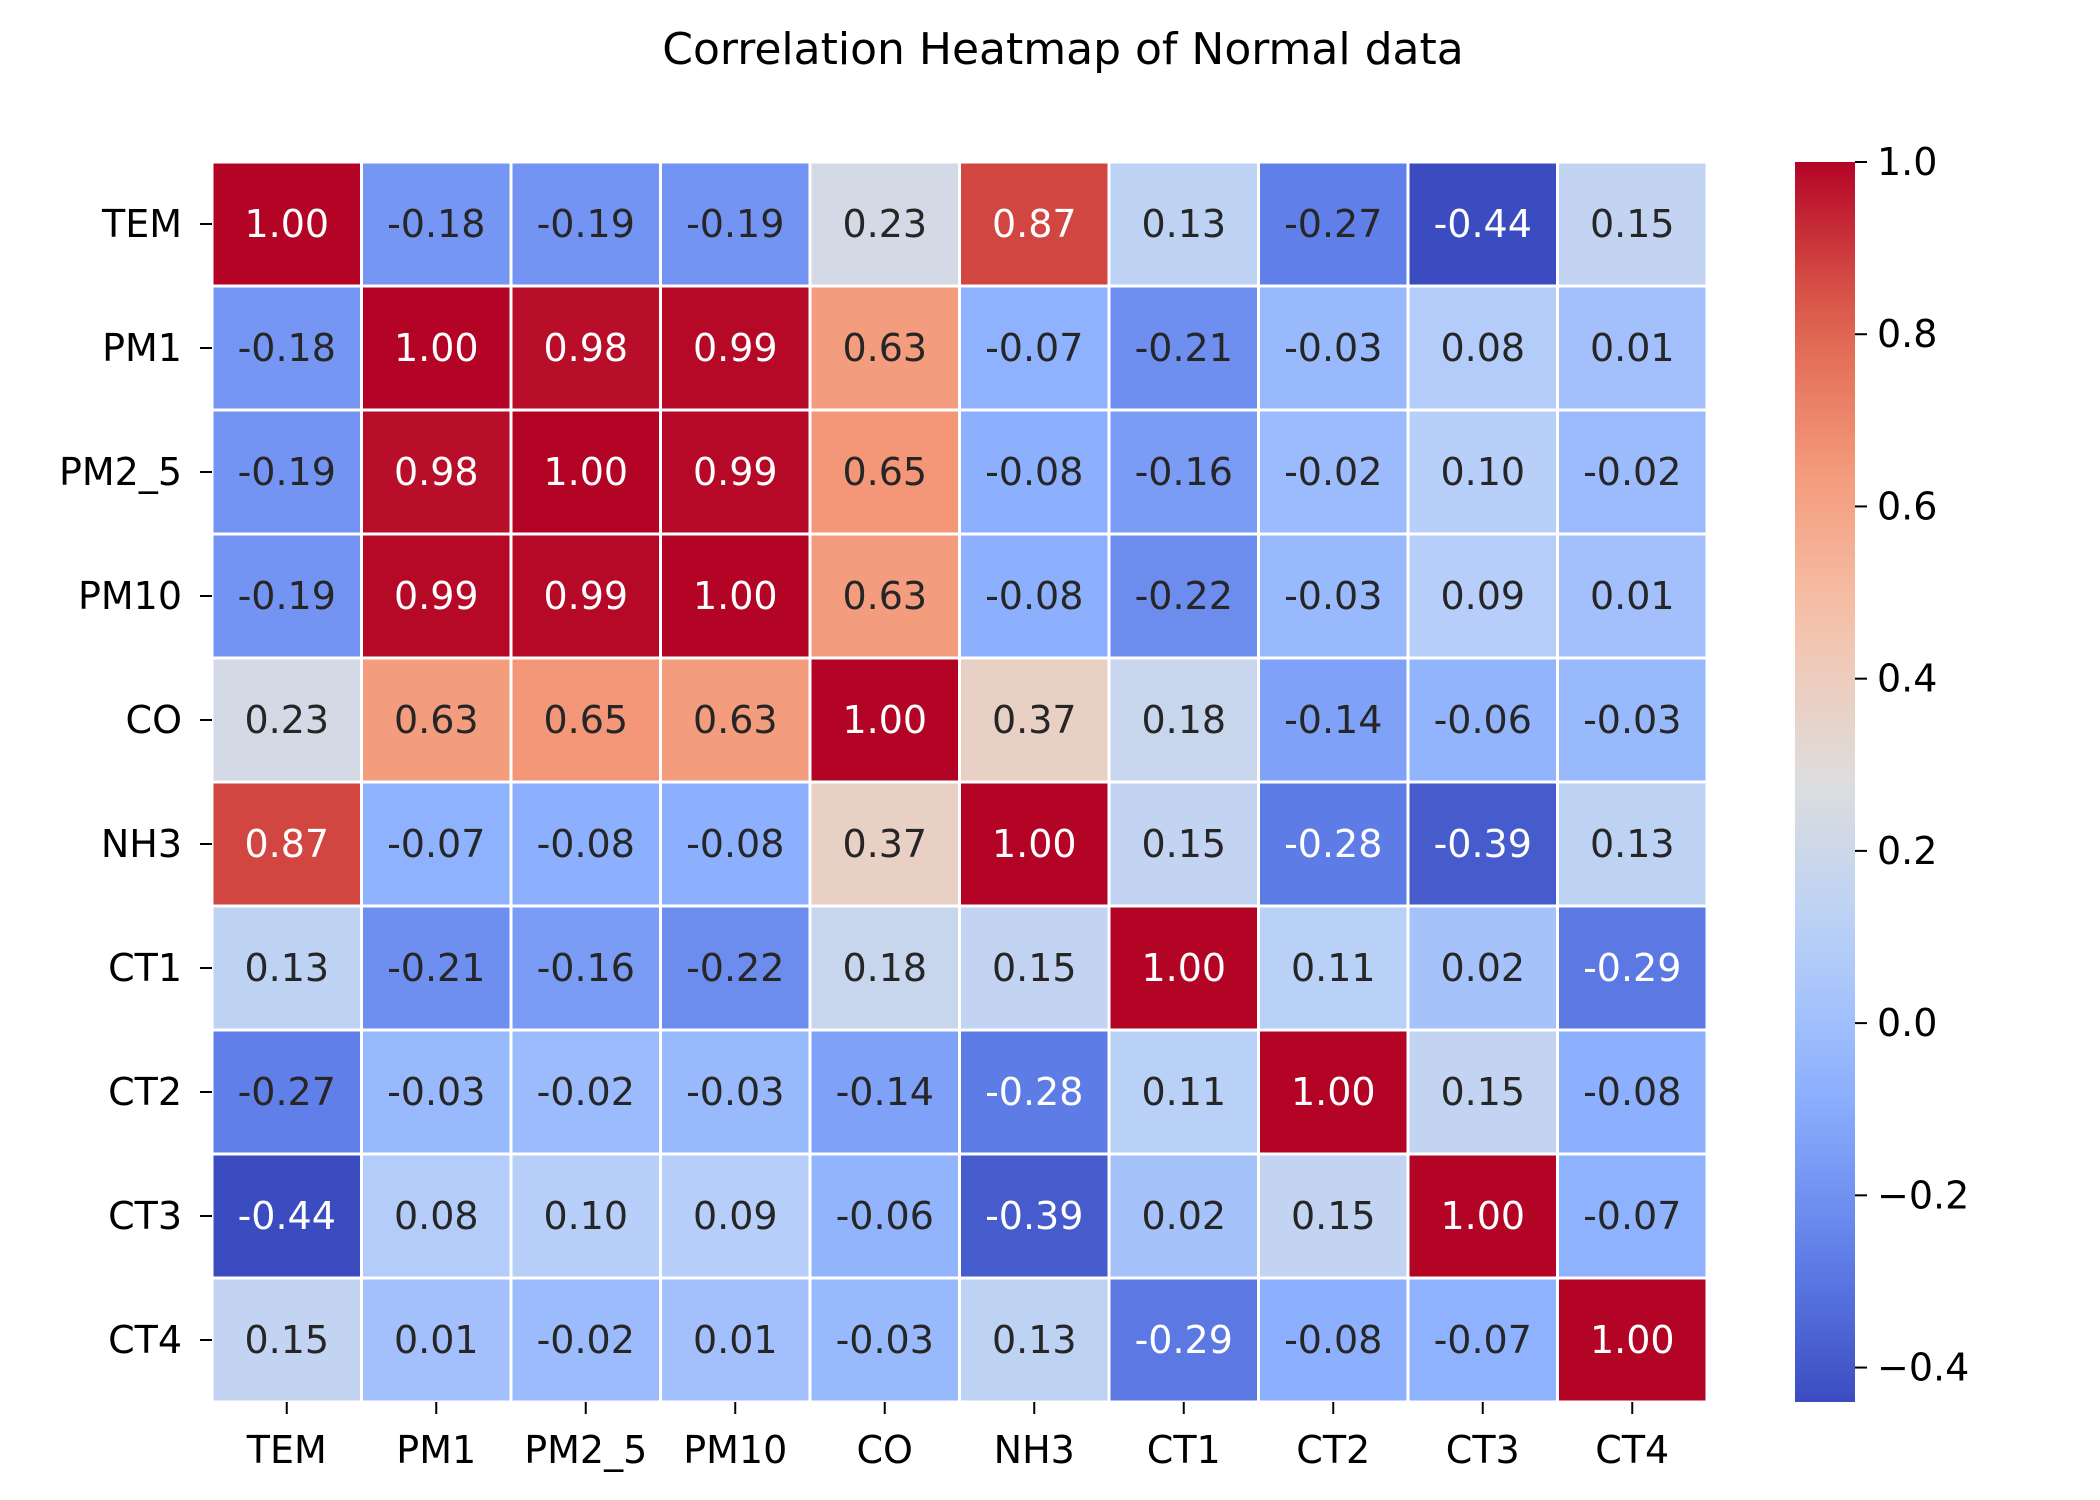 This screenshot has height=1500, width=2100. Describe the element at coordinates (141, 224) in the screenshot. I see `y-tick-label: TEM` at that location.